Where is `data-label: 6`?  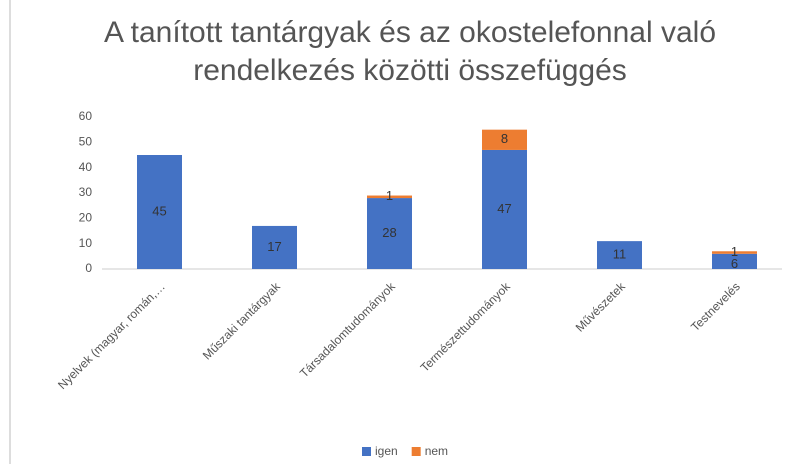 data-label: 6 is located at coordinates (734, 263).